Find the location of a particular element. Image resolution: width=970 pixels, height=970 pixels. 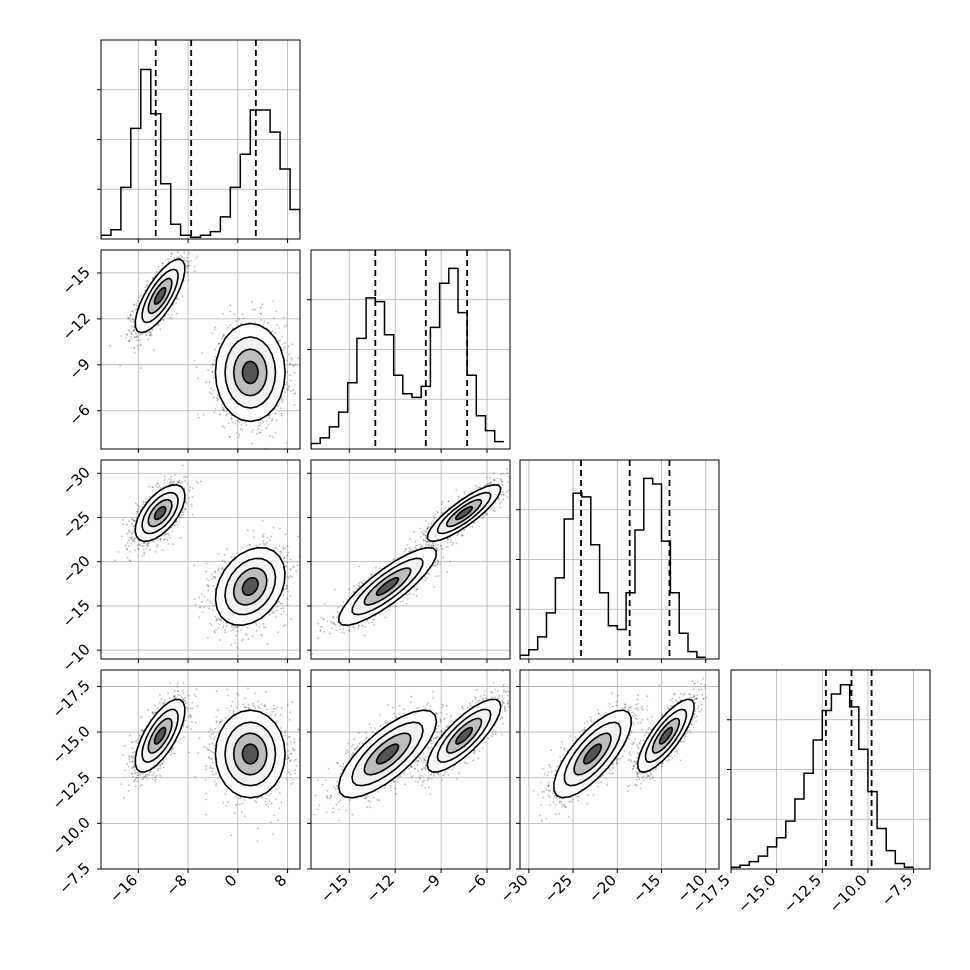

contour-core is located at coordinates (160, 513).